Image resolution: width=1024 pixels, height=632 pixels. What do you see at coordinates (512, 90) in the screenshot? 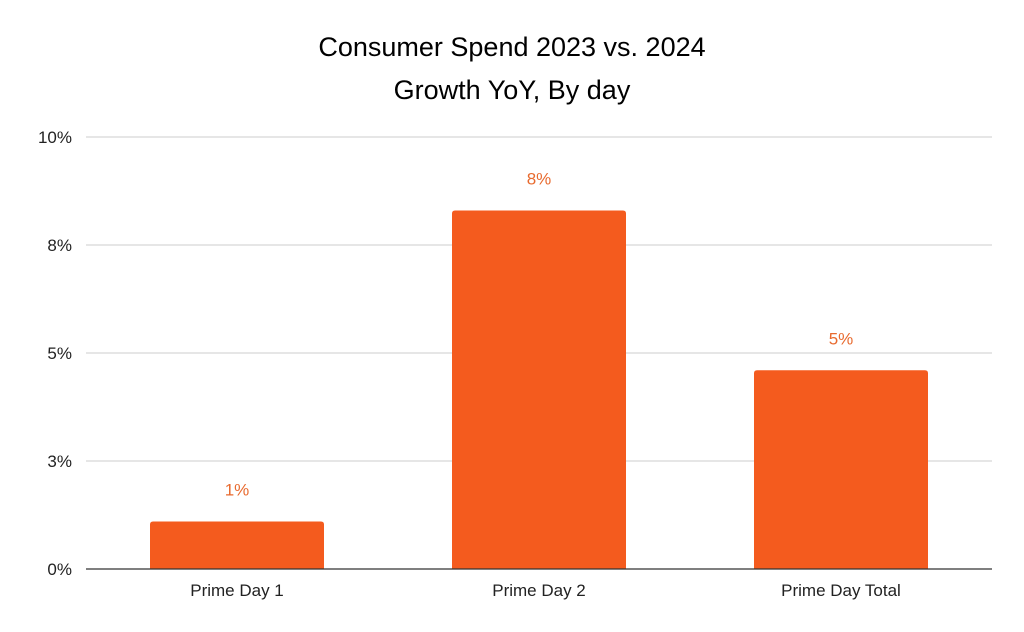
I see `chart-subtitle: Growth YoY, By day` at bounding box center [512, 90].